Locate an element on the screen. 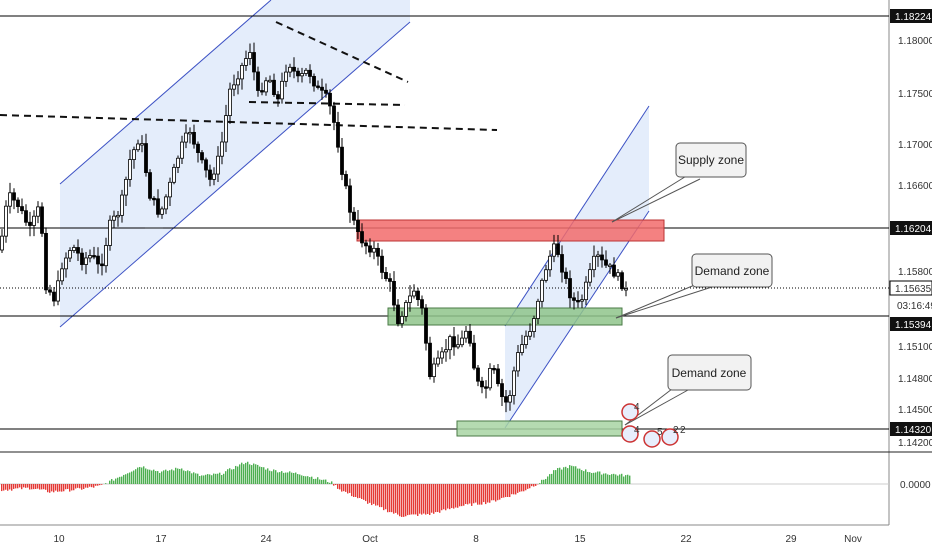 This screenshot has width=932, height=555. oscillator-histogram is located at coordinates (315, 489).